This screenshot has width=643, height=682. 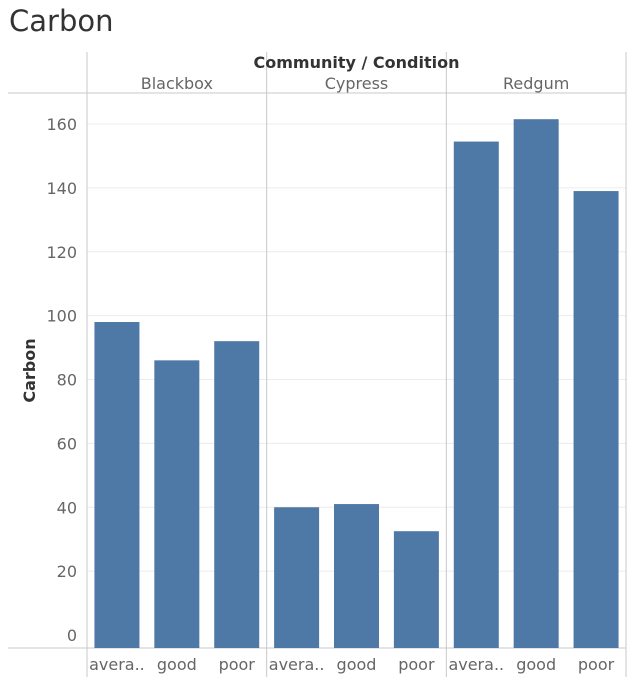 What do you see at coordinates (356, 576) in the screenshot?
I see `bar-cypress-good` at bounding box center [356, 576].